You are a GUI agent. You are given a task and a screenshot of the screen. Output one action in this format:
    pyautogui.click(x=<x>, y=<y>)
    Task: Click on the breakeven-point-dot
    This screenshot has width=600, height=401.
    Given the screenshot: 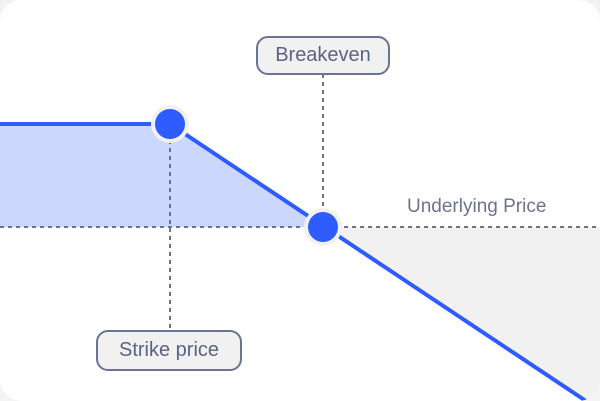 What is the action you would take?
    pyautogui.click(x=323, y=227)
    